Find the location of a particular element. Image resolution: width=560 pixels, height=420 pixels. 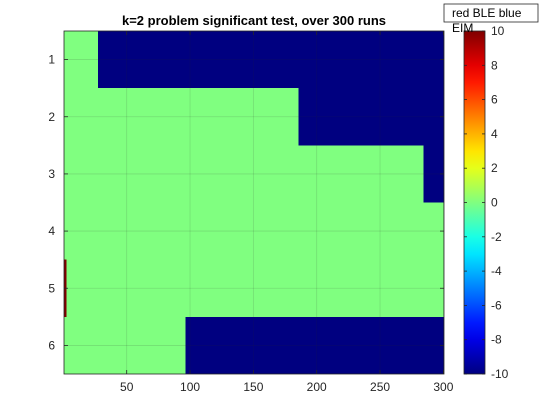

colorbar is located at coordinates (474, 202).